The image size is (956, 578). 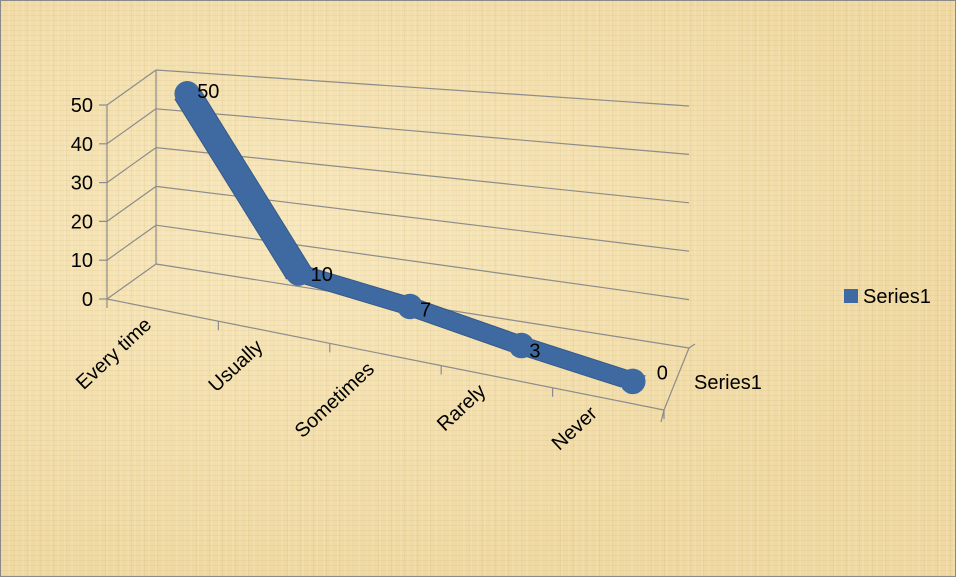 I want to click on data-label: 10, so click(x=322, y=275).